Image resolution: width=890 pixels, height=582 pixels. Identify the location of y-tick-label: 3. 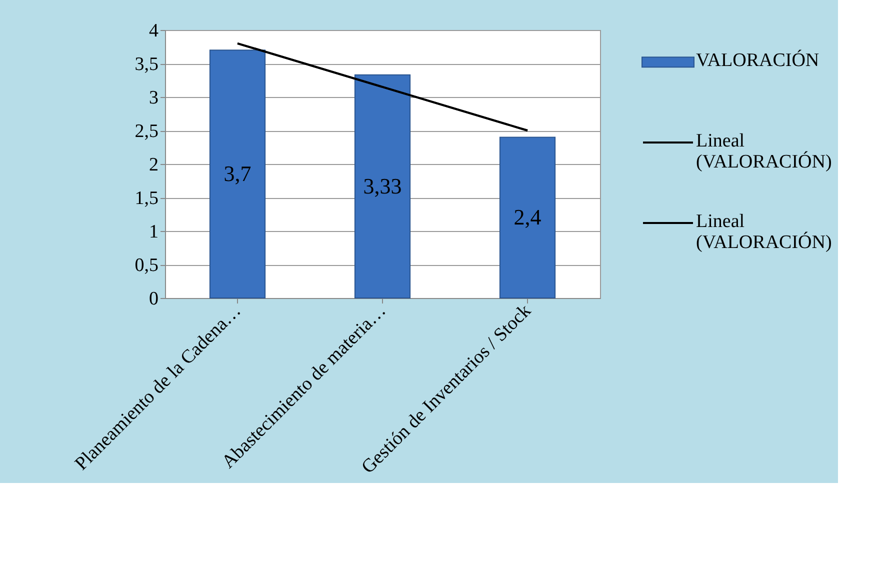
(153, 98).